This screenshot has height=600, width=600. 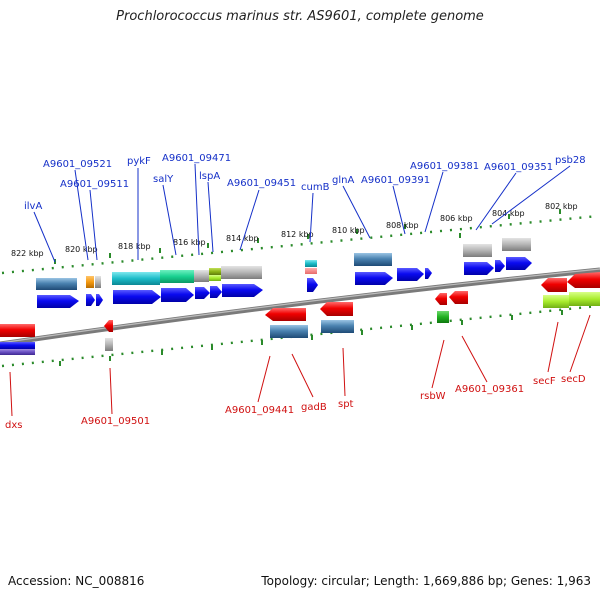 I want to click on gene-label-salY: salY, so click(x=163, y=179).